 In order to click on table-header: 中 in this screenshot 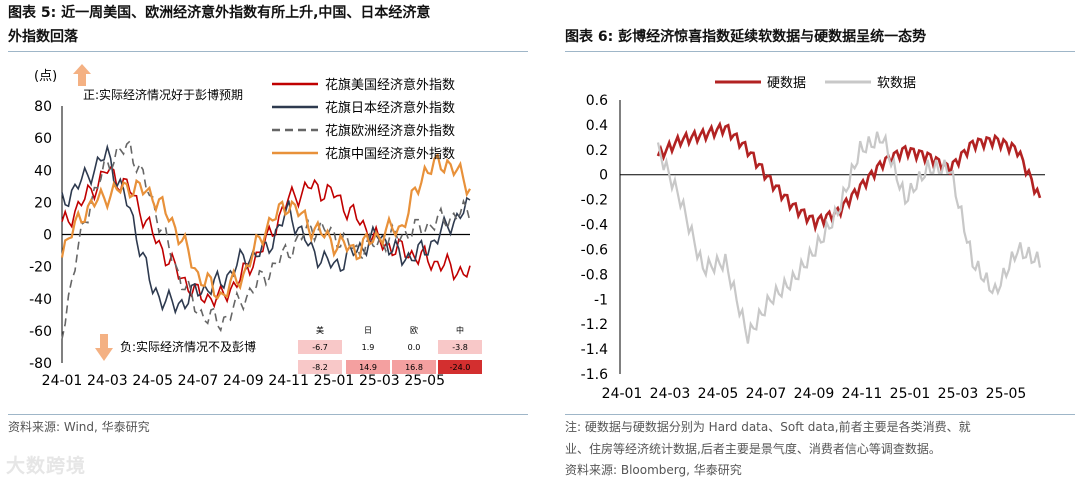, I will do `click(460, 330)`.